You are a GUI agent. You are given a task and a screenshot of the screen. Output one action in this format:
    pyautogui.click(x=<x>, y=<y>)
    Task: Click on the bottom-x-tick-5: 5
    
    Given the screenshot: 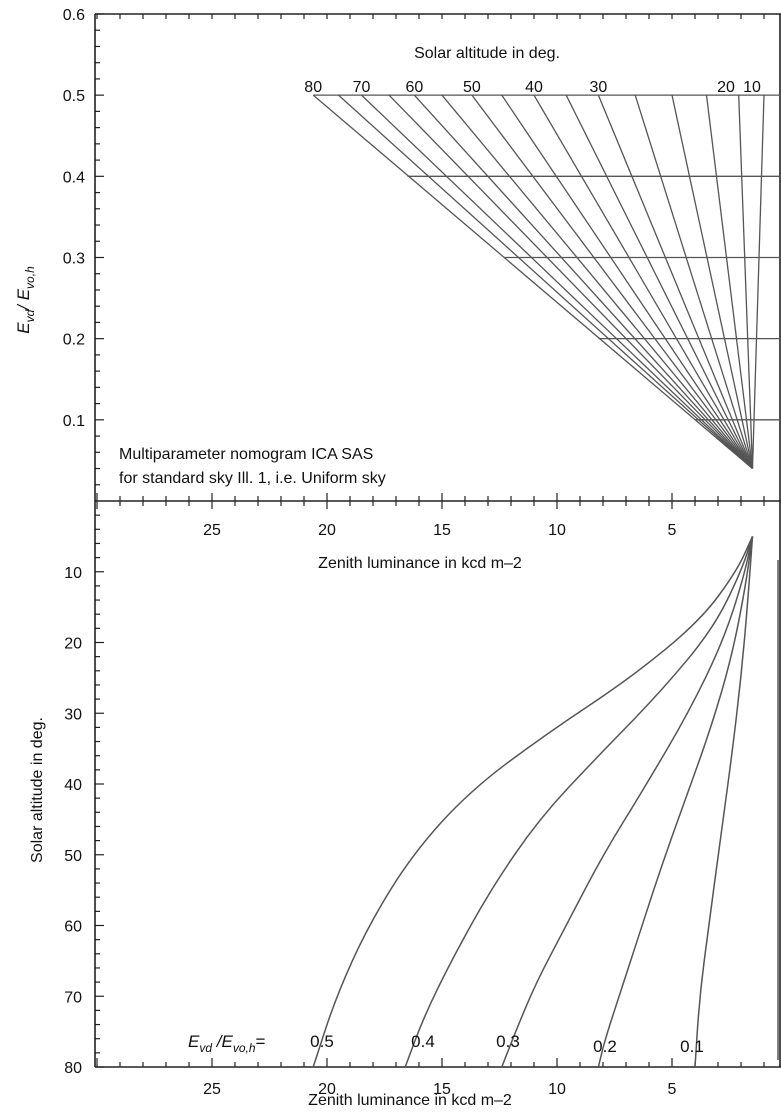 What is the action you would take?
    pyautogui.click(x=672, y=1089)
    